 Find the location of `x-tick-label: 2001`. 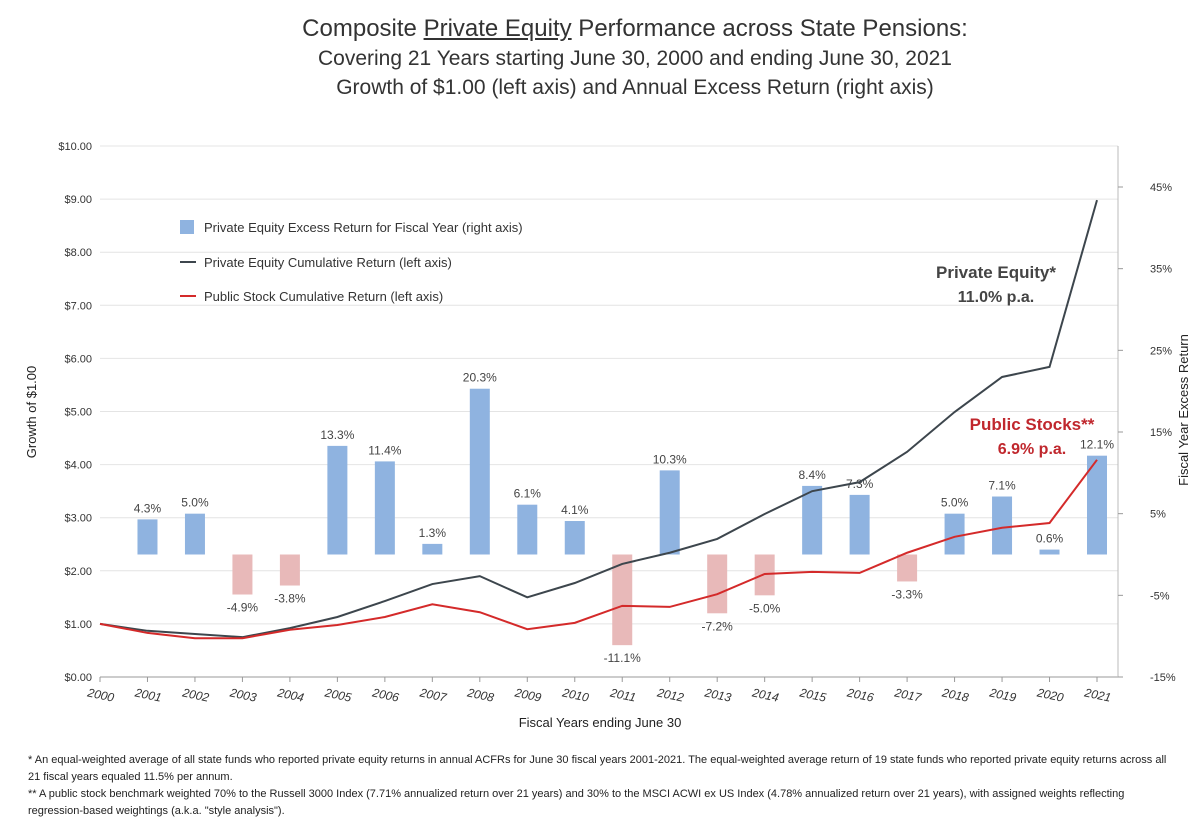

x-tick-label: 2001 is located at coordinates (148, 694).